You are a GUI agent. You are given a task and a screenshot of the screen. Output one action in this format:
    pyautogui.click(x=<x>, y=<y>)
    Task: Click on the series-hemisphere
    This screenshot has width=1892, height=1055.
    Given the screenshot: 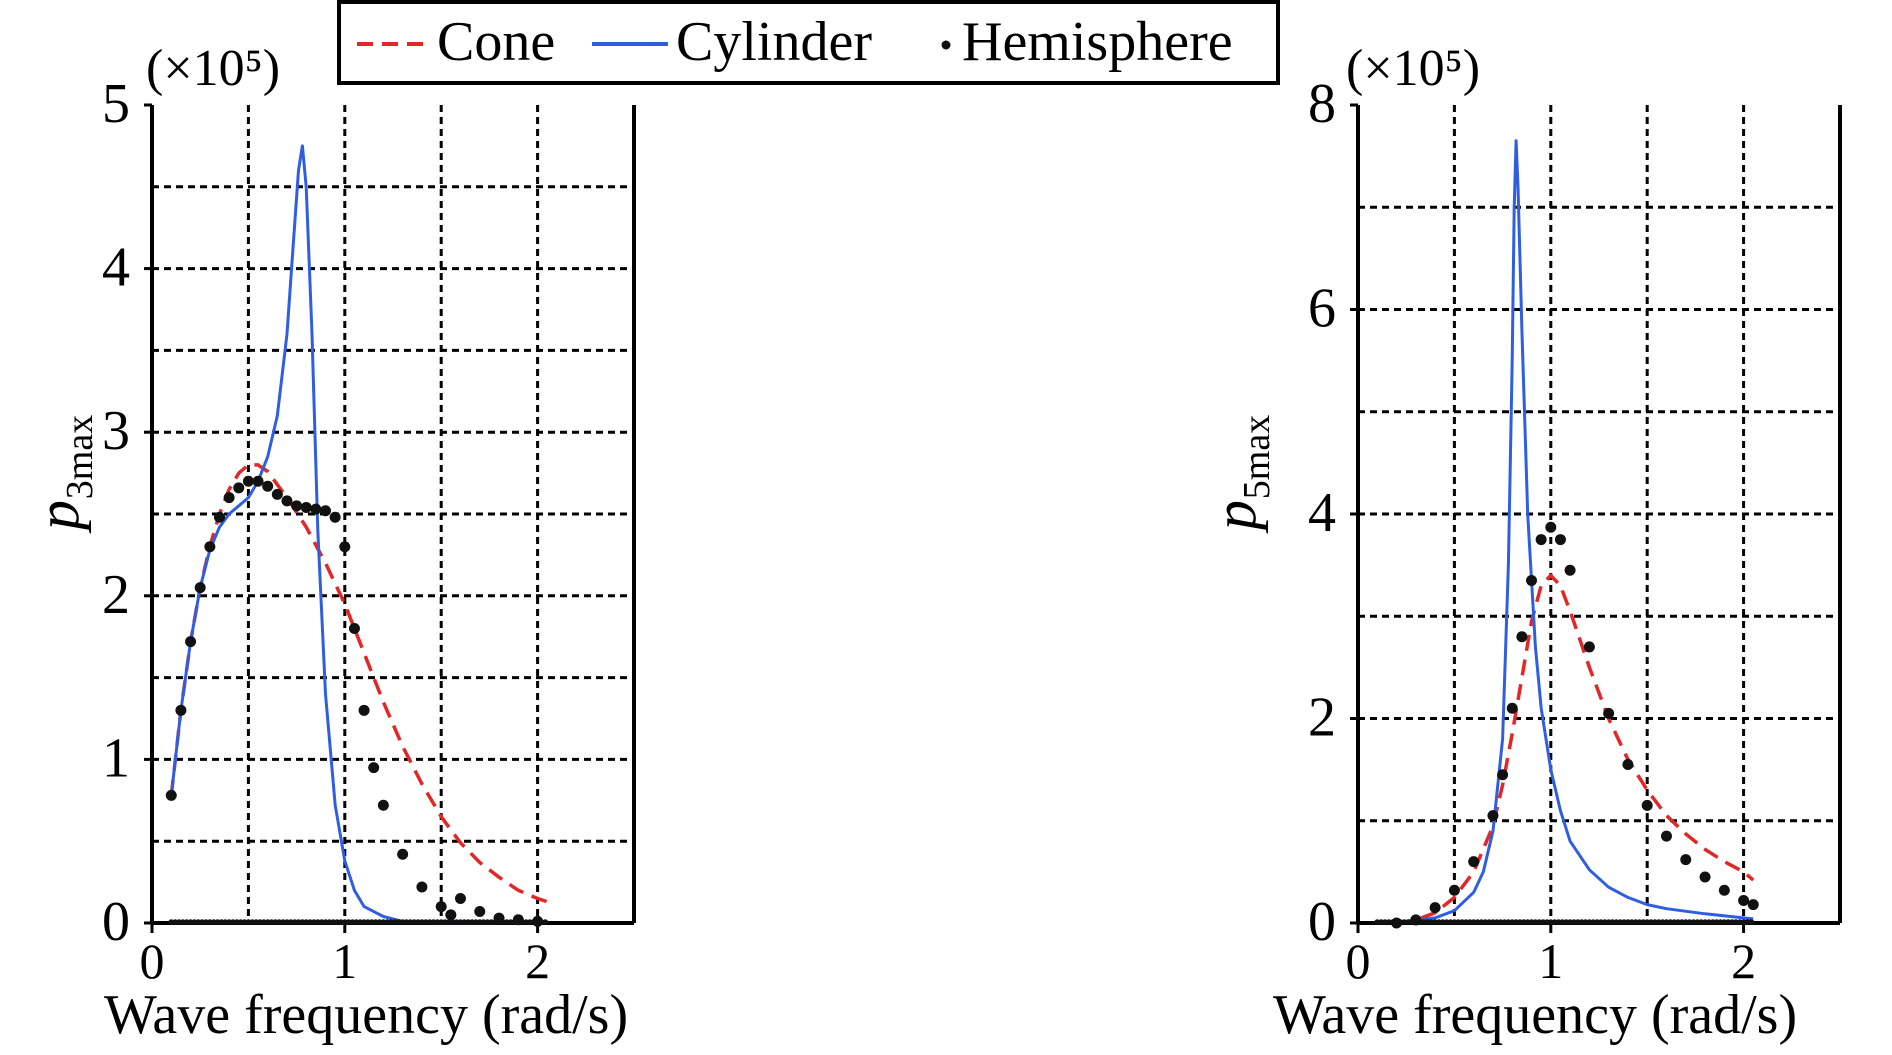 What is the action you would take?
    pyautogui.click(x=354, y=701)
    